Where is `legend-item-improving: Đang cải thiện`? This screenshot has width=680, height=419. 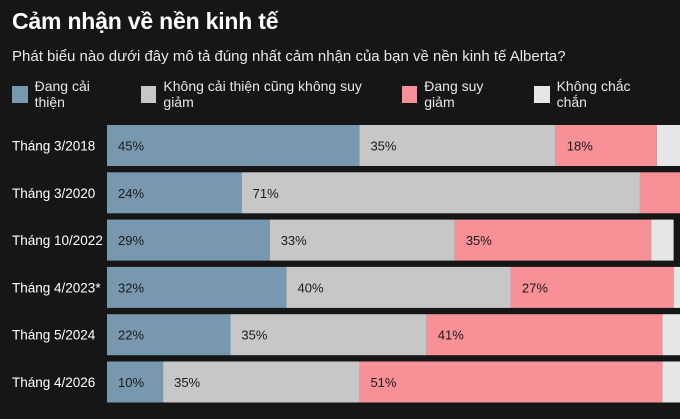
legend-item-improving: Đang cải thiện is located at coordinates (64, 94).